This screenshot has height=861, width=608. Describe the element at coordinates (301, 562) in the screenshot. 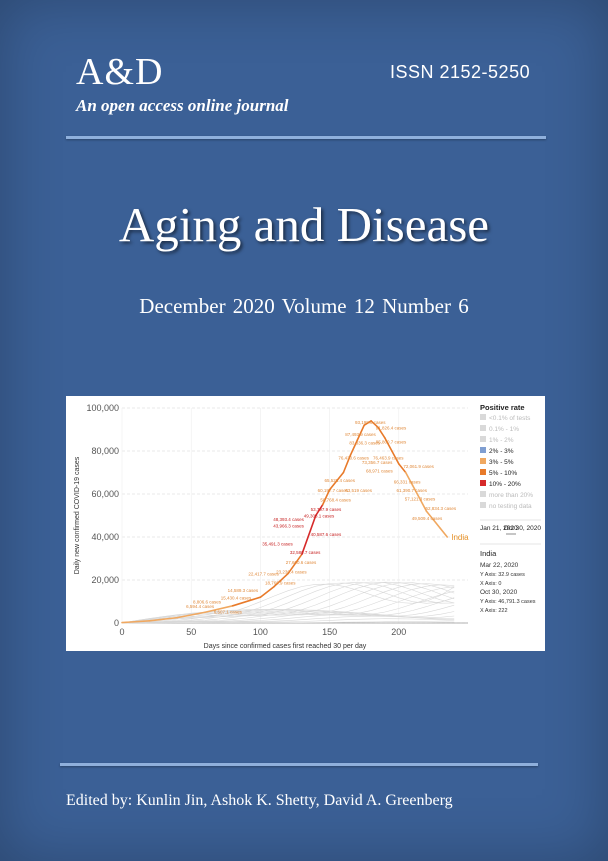

I see `data-annotation: 27,600.6 cases` at that location.